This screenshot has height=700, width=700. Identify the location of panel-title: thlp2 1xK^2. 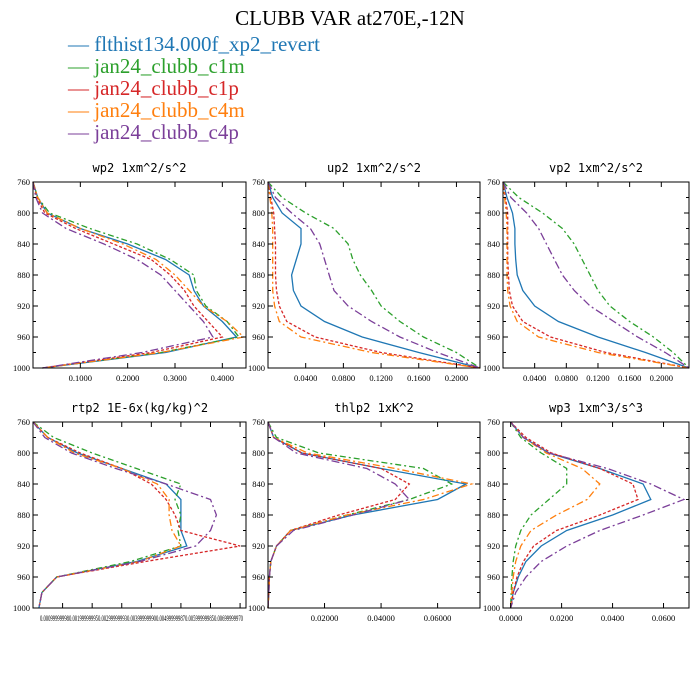
(373, 408).